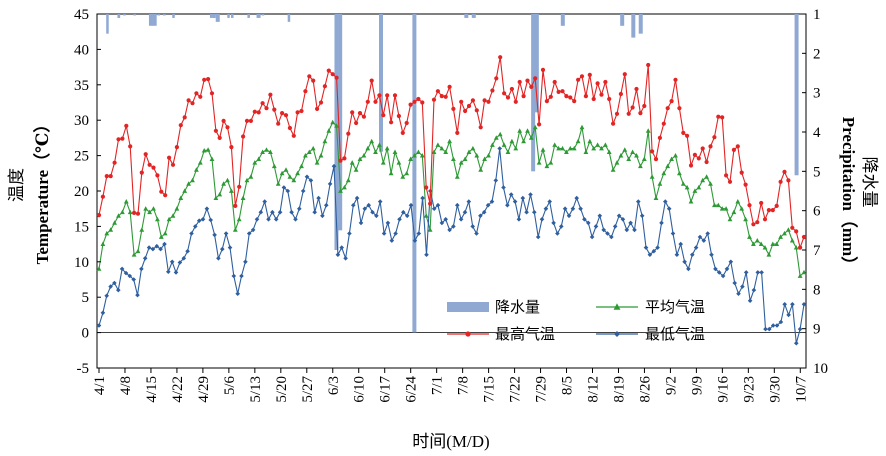 Image resolution: width=886 pixels, height=456 pixels. I want to click on legend: 降水量 平均气温 最高气温 最低气温, so click(576, 321).